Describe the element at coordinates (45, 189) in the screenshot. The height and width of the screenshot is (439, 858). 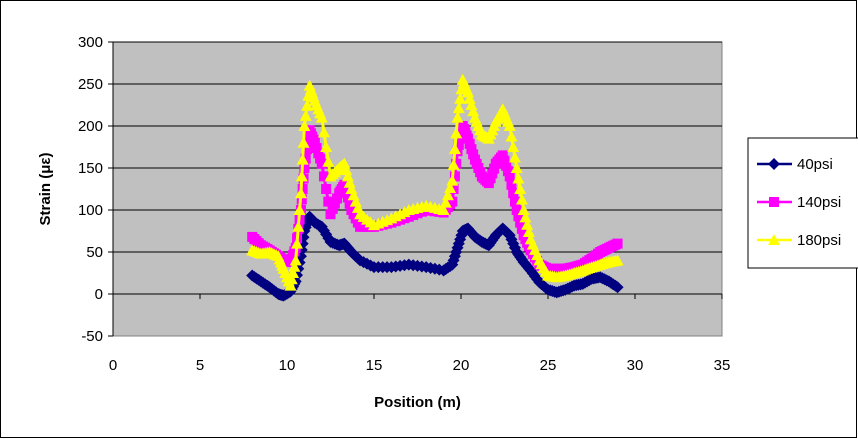
I see `y-axis-title: Strain (με)` at that location.